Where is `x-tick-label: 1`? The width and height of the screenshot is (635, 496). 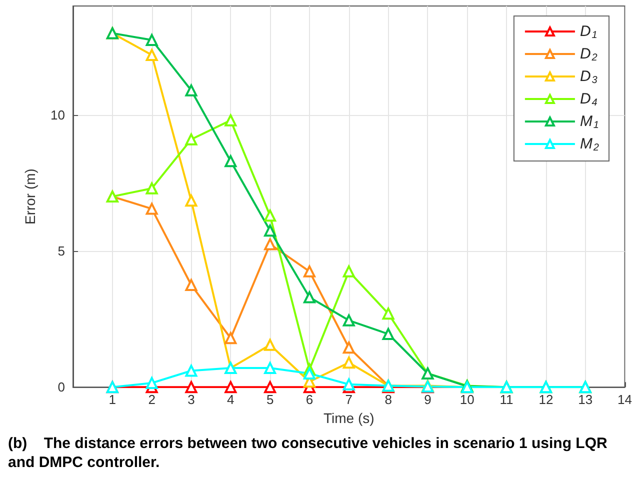 x-tick-label: 1 is located at coordinates (112, 400).